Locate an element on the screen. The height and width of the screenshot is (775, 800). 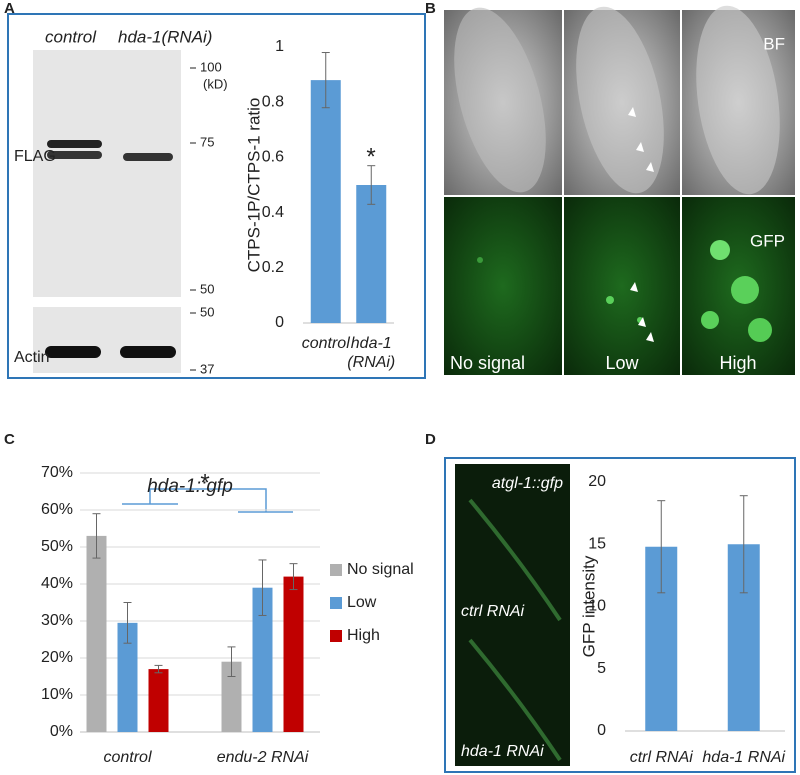
panel-label: B is located at coordinates (430, 8).